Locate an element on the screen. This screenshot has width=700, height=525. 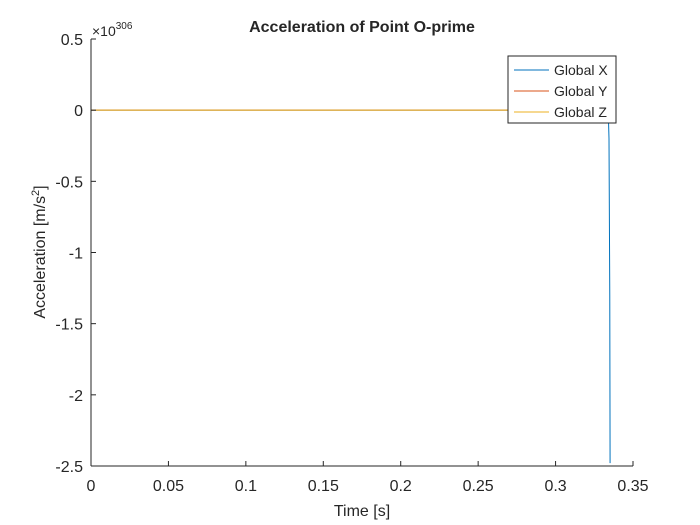
x-tick-label: 0.15 is located at coordinates (323, 486).